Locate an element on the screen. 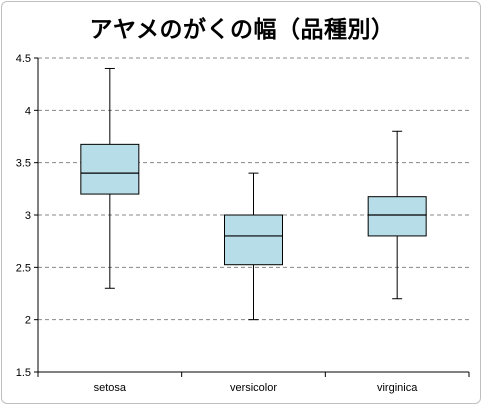 The width and height of the screenshot is (484, 407). x-category-labels: setosa versicolor virginica is located at coordinates (256, 388).